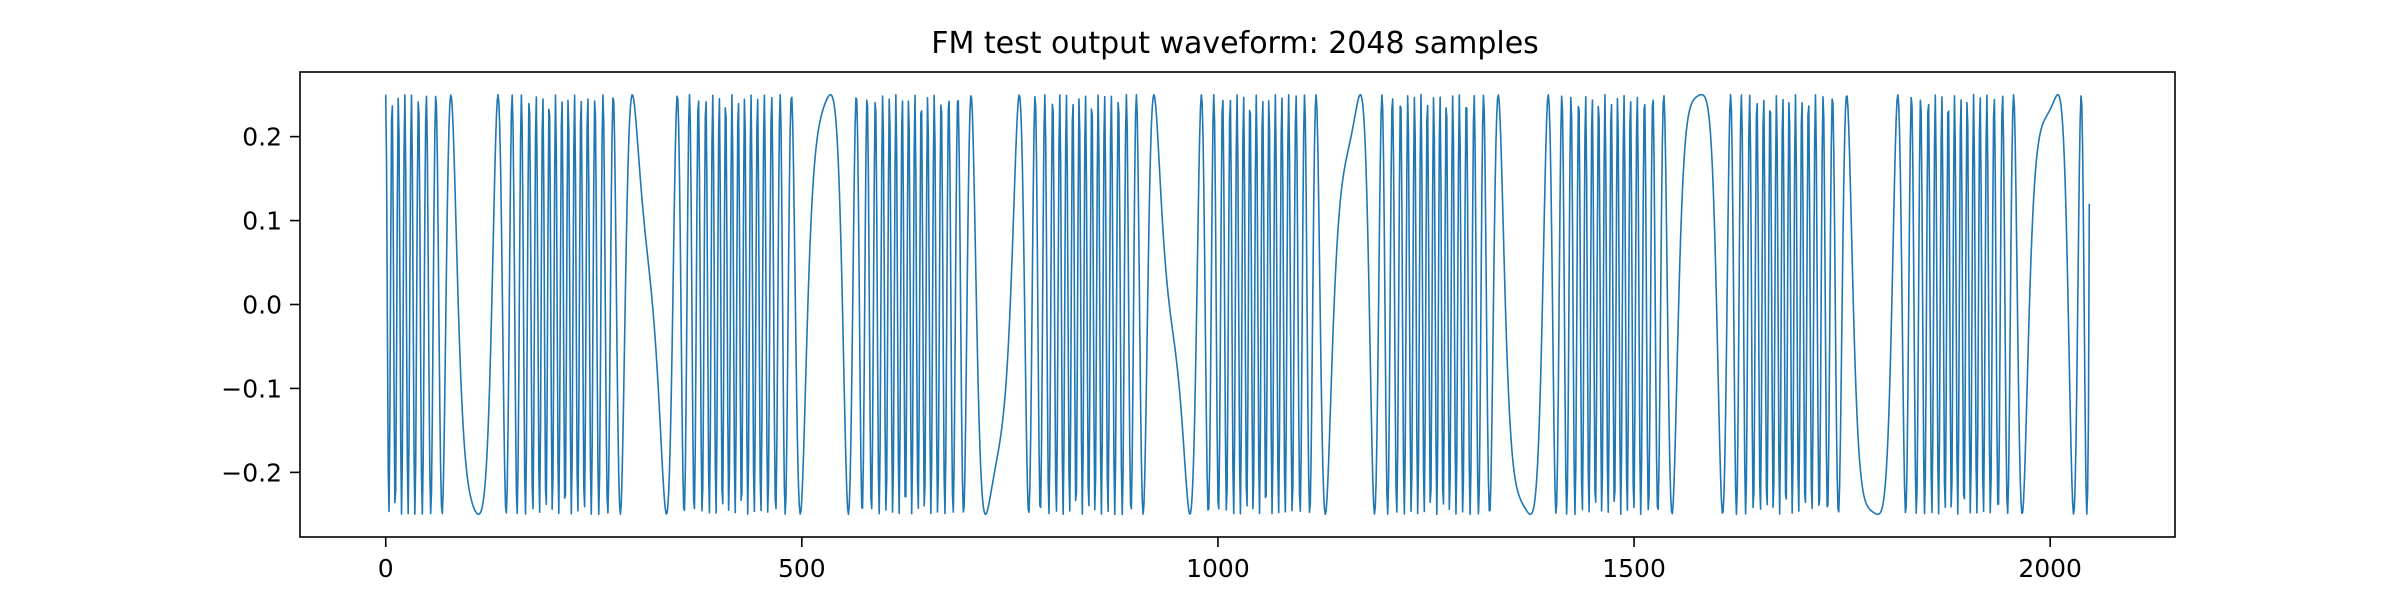 This screenshot has height=600, width=2400. Describe the element at coordinates (1218, 568) in the screenshot. I see `x-tick-label: 1000` at that location.